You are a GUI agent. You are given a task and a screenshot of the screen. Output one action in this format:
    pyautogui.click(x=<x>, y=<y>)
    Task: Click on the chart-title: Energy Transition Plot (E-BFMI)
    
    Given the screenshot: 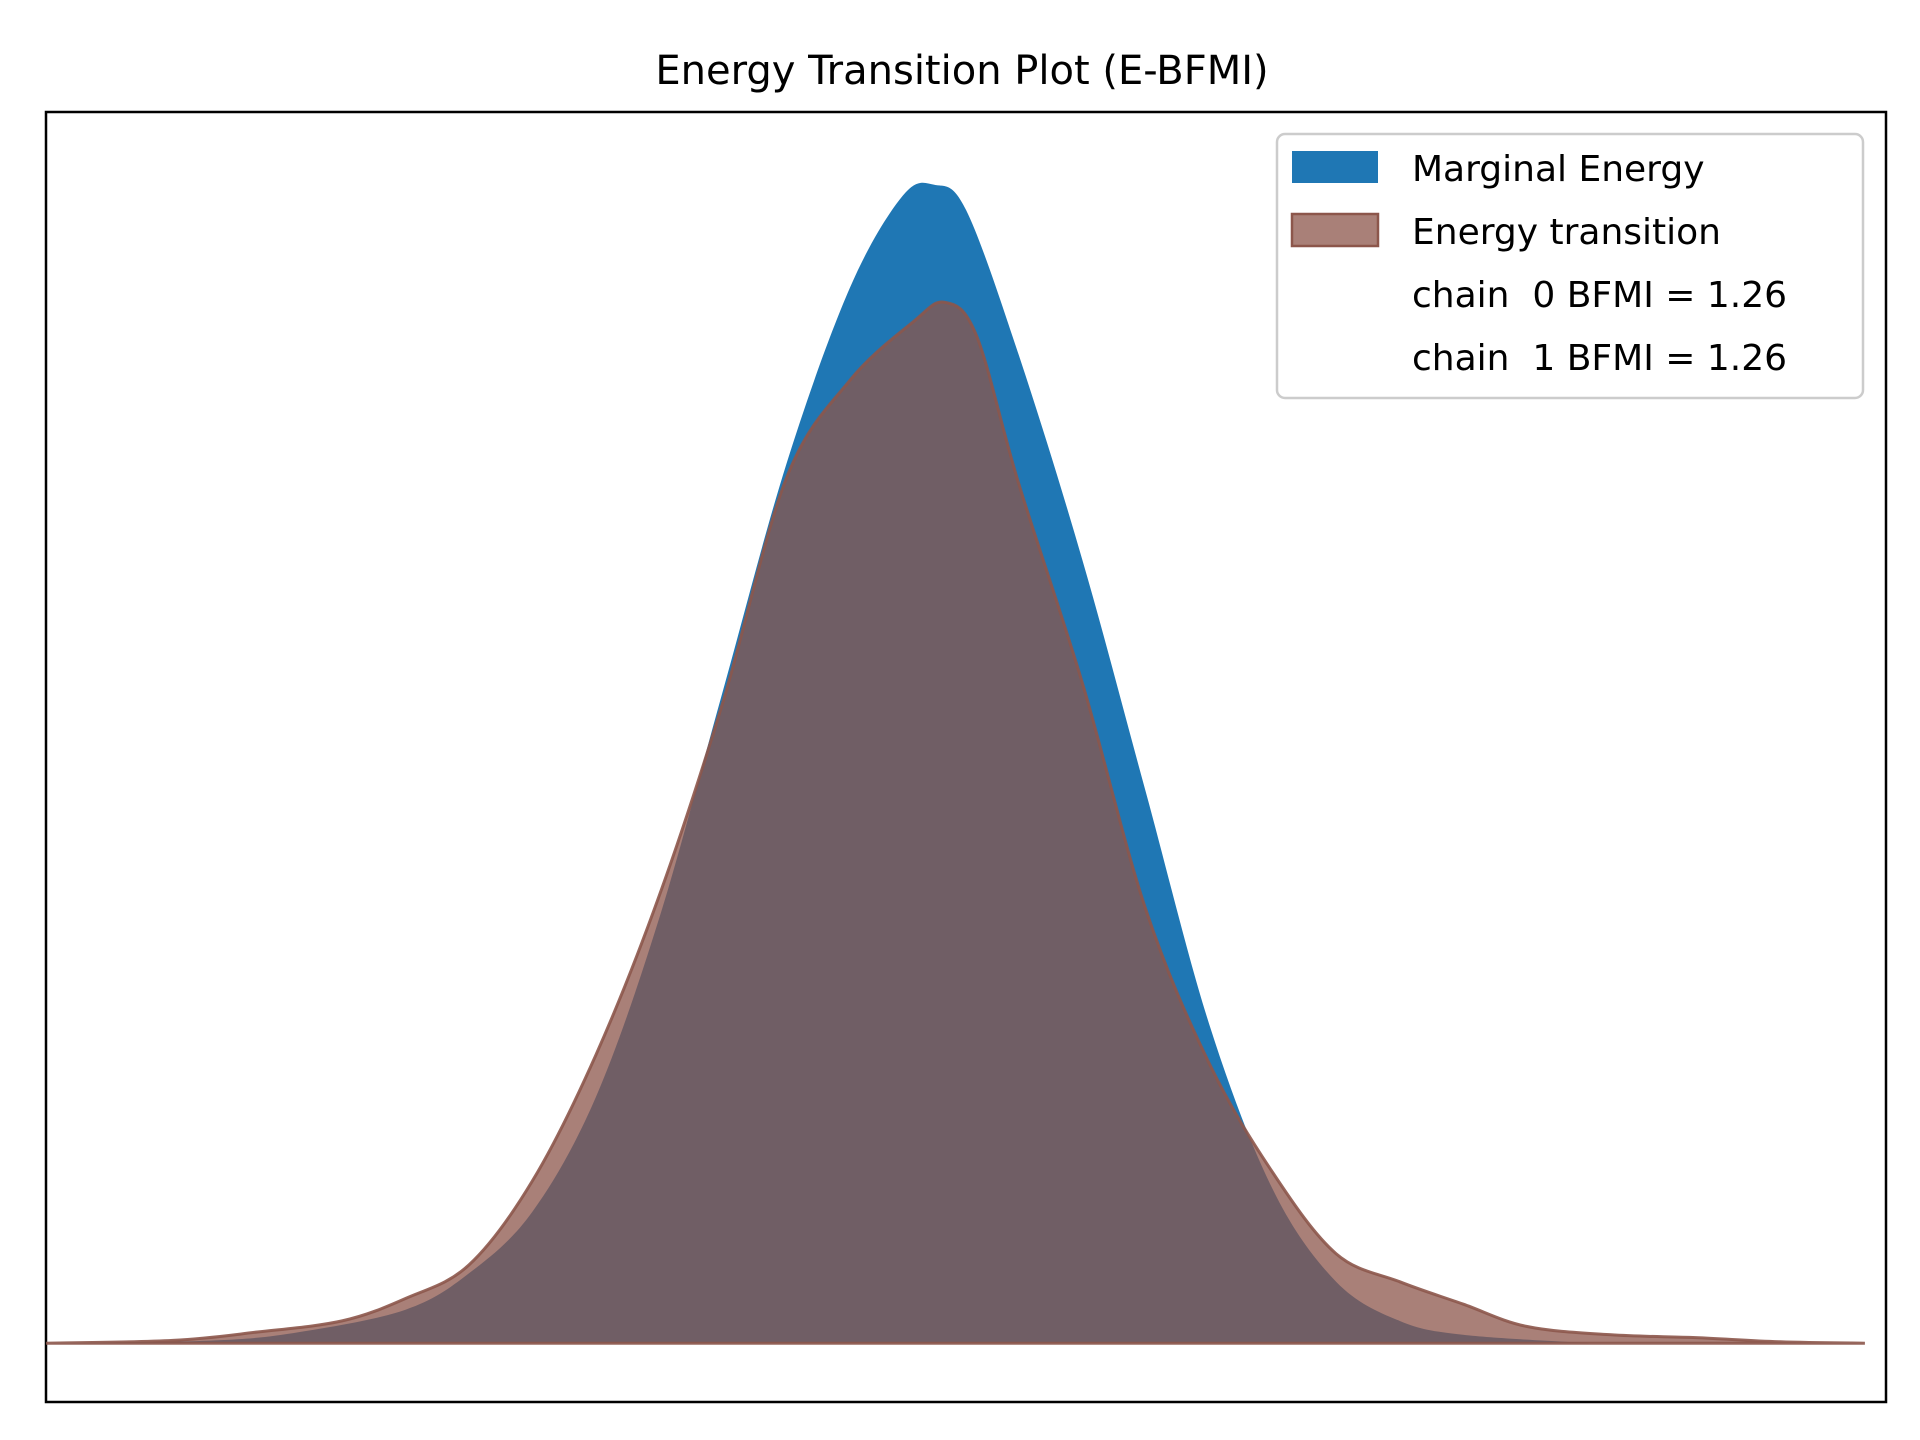 What is the action you would take?
    pyautogui.click(x=961, y=71)
    